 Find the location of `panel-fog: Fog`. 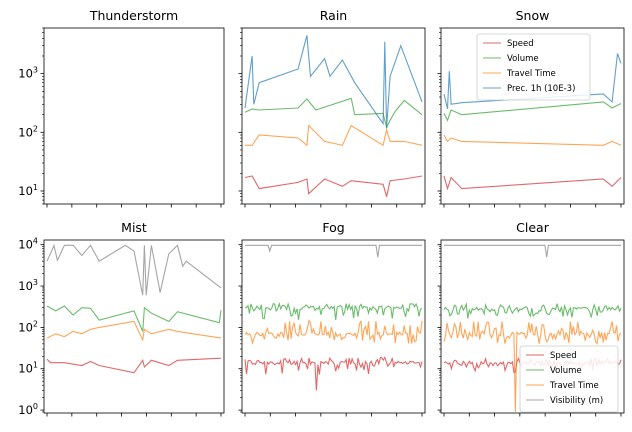

panel-fog: Fog is located at coordinates (332, 318).